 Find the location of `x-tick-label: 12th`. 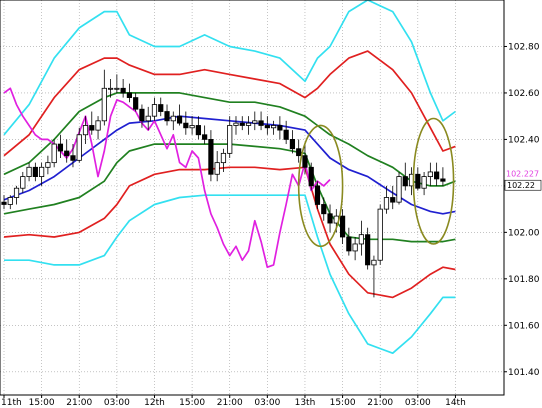

x-tick-label: 12th is located at coordinates (154, 403).